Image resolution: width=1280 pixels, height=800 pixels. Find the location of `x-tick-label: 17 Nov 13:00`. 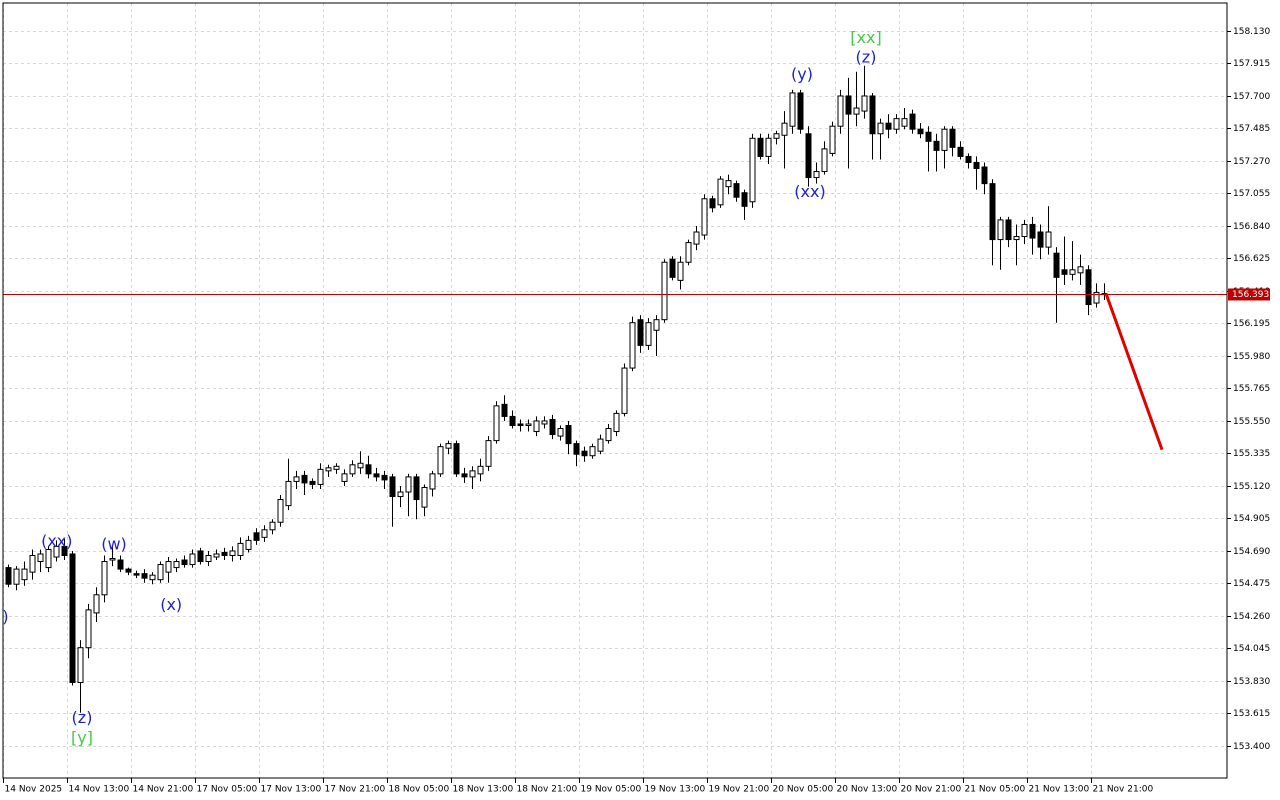

x-tick-label: 17 Nov 13:00 is located at coordinates (291, 790).